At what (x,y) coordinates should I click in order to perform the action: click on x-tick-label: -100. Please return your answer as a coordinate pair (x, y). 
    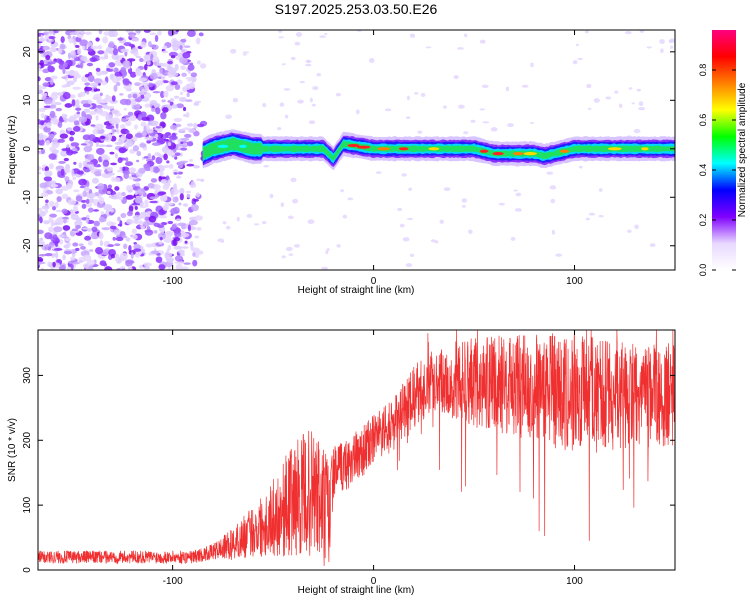
    Looking at the image, I should click on (173, 281).